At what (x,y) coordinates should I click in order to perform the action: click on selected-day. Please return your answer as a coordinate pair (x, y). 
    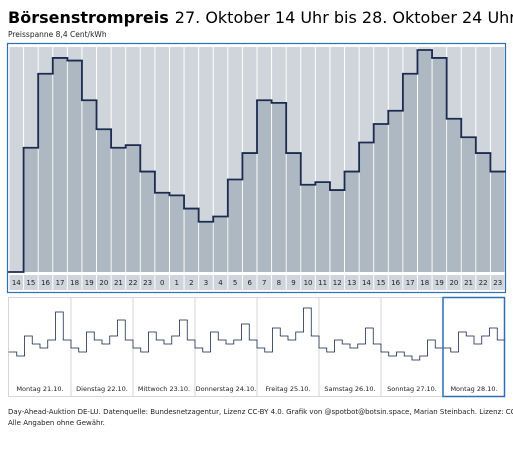
    Looking at the image, I should click on (474, 347).